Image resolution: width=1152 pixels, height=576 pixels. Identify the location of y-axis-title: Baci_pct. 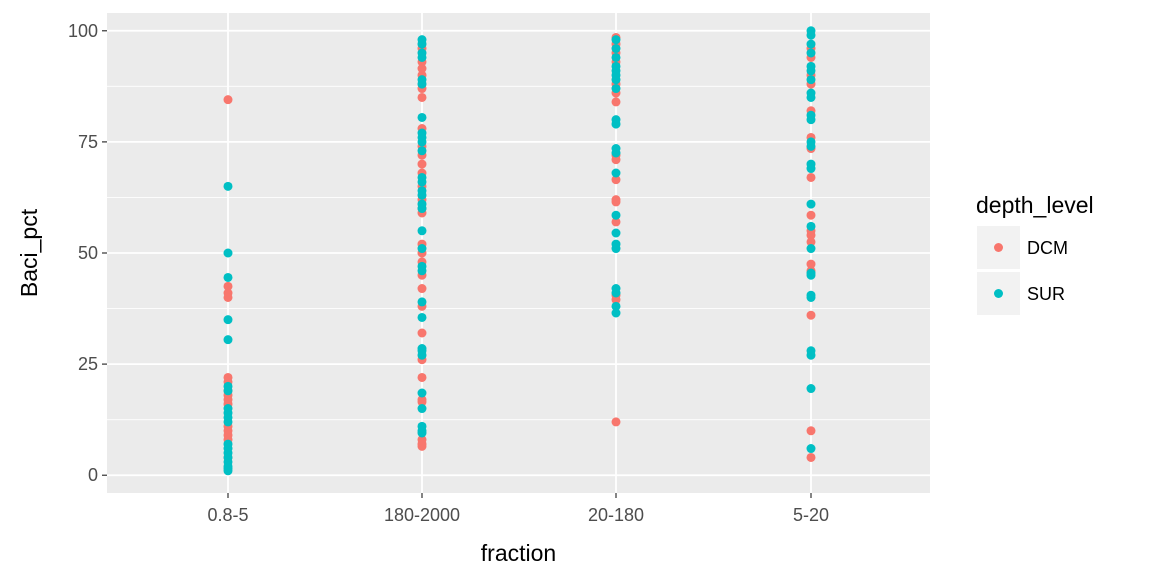
(29, 252).